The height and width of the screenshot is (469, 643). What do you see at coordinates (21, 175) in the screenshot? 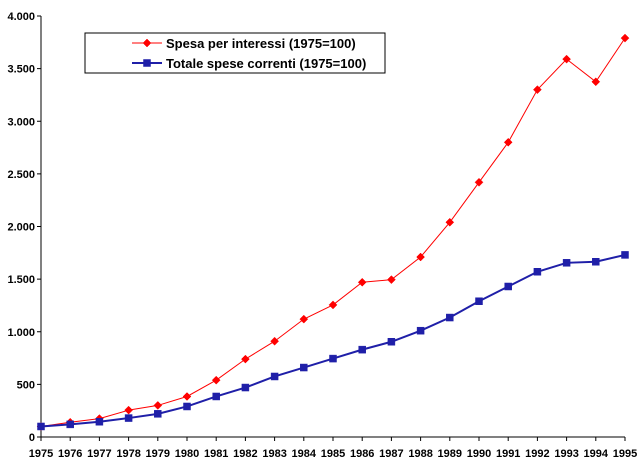
I see `y-tick-label: 2.500` at bounding box center [21, 175].